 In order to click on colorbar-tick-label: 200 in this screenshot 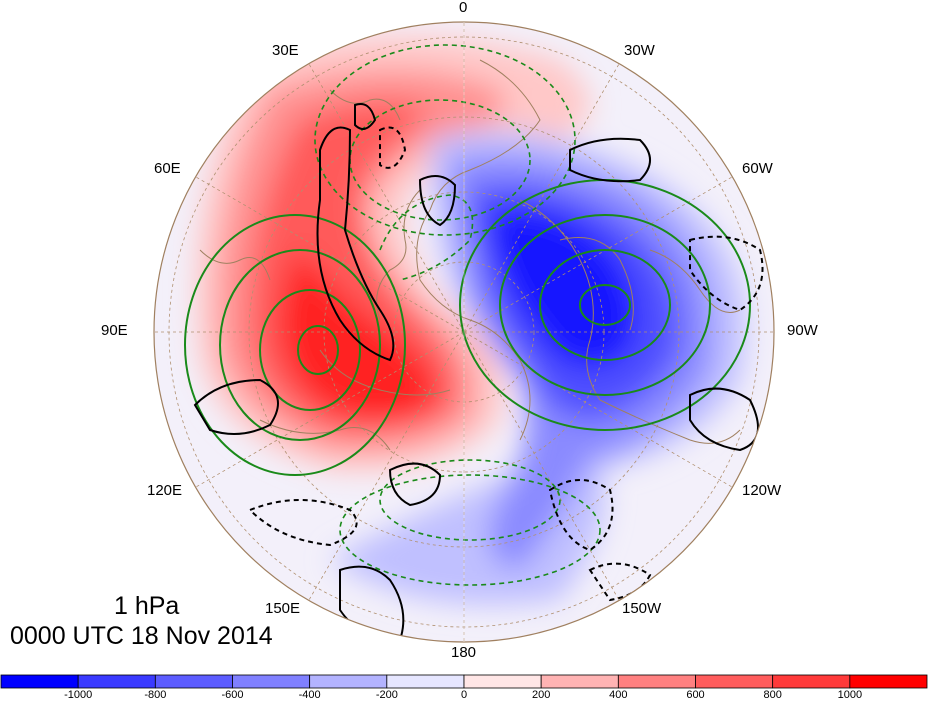, I will do `click(541, 695)`.